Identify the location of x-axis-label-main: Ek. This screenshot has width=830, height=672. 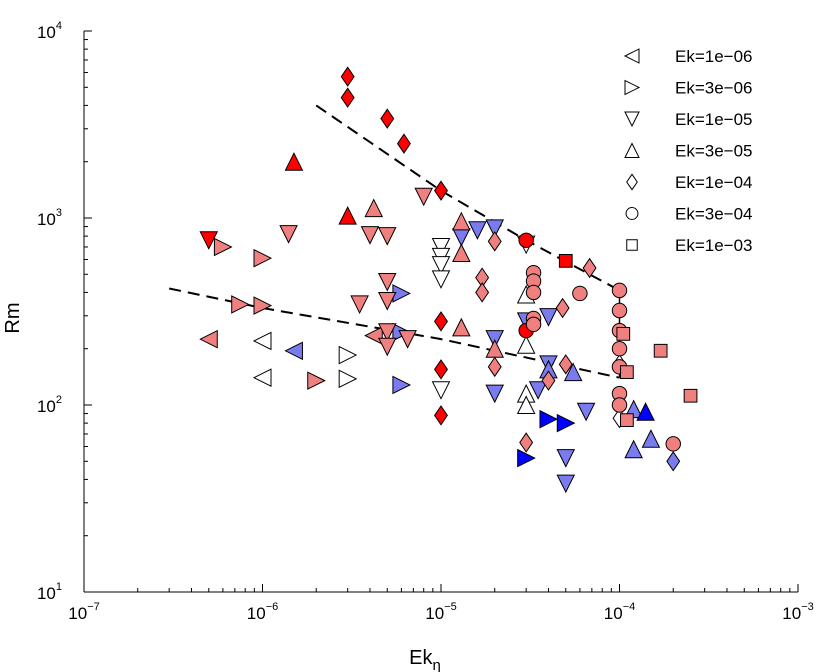
(421, 658).